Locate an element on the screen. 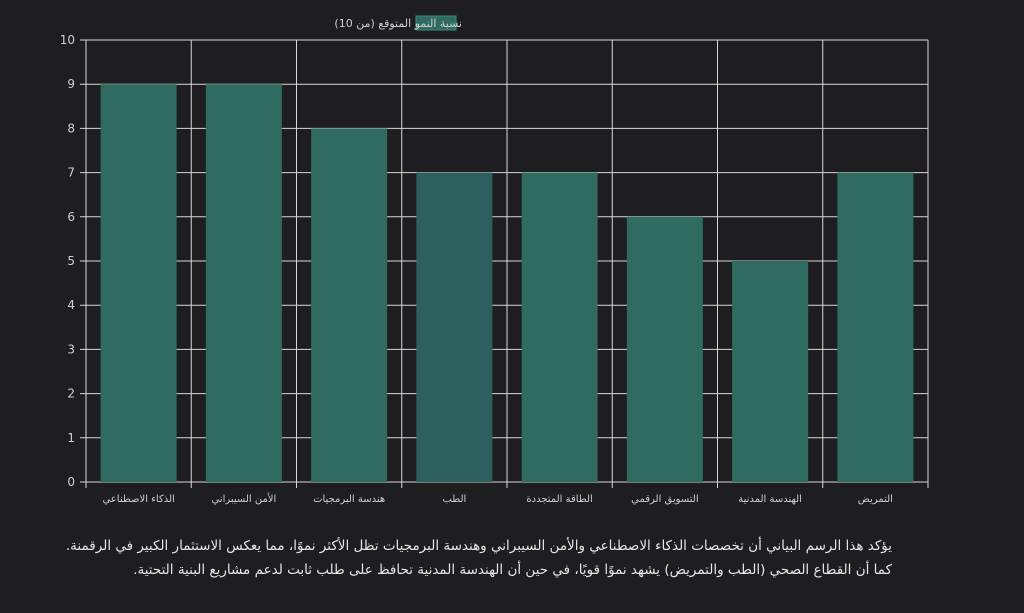 The width and height of the screenshot is (1024, 613). y-tick-label: 4 is located at coordinates (71, 305).